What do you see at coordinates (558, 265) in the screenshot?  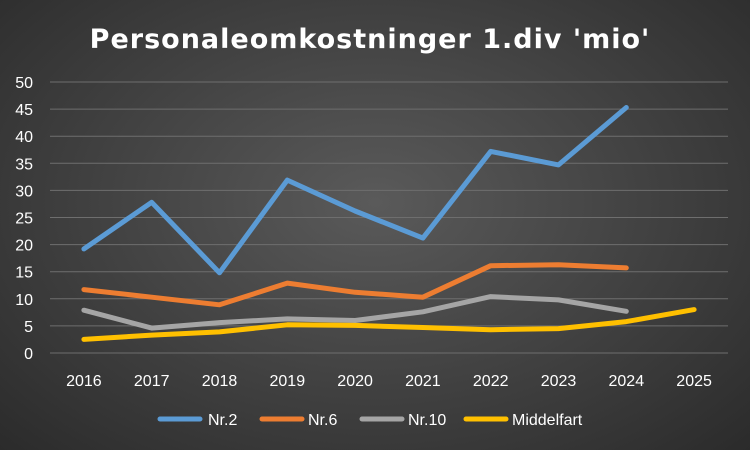 I see `data-point-nr-6-2023` at bounding box center [558, 265].